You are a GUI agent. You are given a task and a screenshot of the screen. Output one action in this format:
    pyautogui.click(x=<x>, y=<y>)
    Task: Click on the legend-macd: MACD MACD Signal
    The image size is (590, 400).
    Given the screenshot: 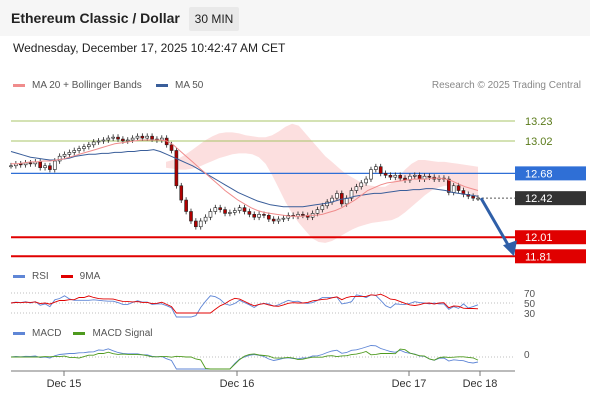 What is the action you would take?
    pyautogui.click(x=82, y=333)
    